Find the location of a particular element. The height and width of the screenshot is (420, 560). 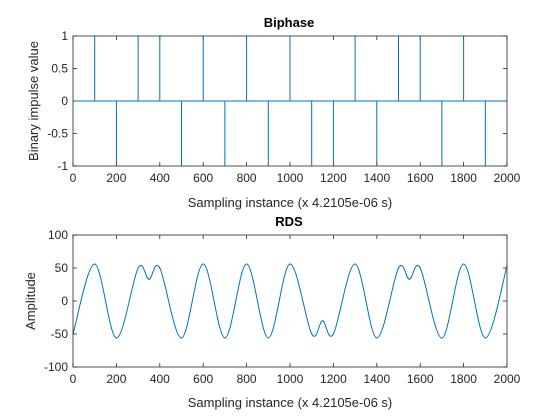

rds-xlabel: Sampling instance (x 4.2105e-06 s) is located at coordinates (290, 402).